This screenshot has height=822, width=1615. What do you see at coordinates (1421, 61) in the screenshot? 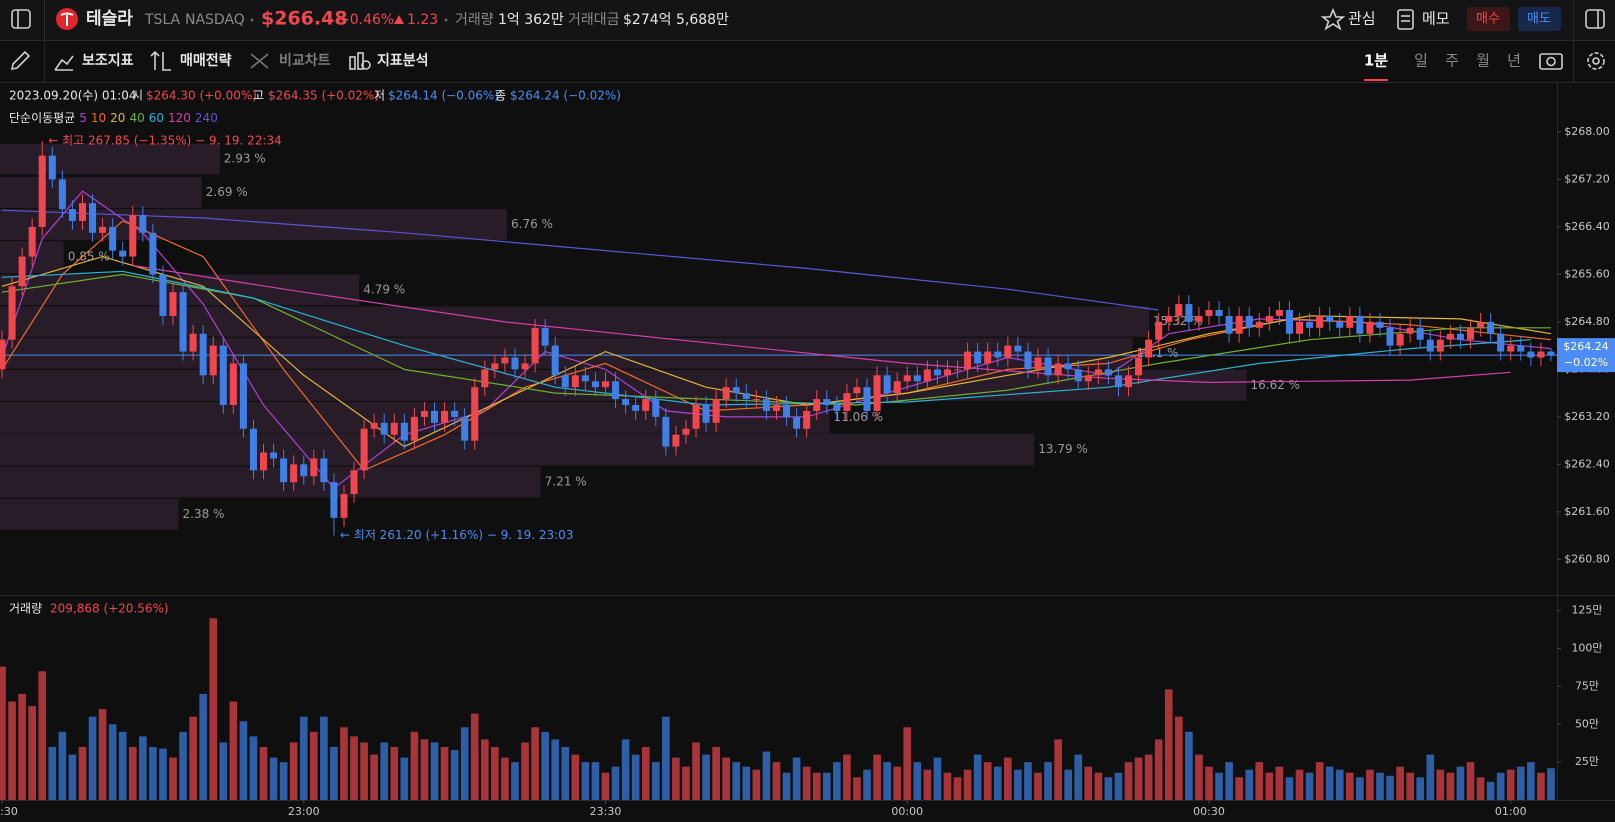
I see `period-tab: 일` at bounding box center [1421, 61].